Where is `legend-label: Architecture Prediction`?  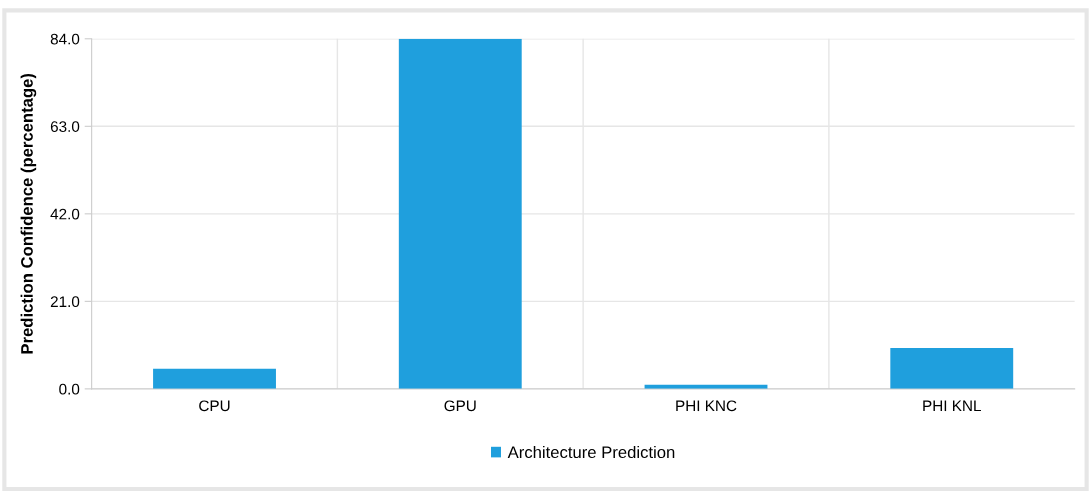 legend-label: Architecture Prediction is located at coordinates (591, 452).